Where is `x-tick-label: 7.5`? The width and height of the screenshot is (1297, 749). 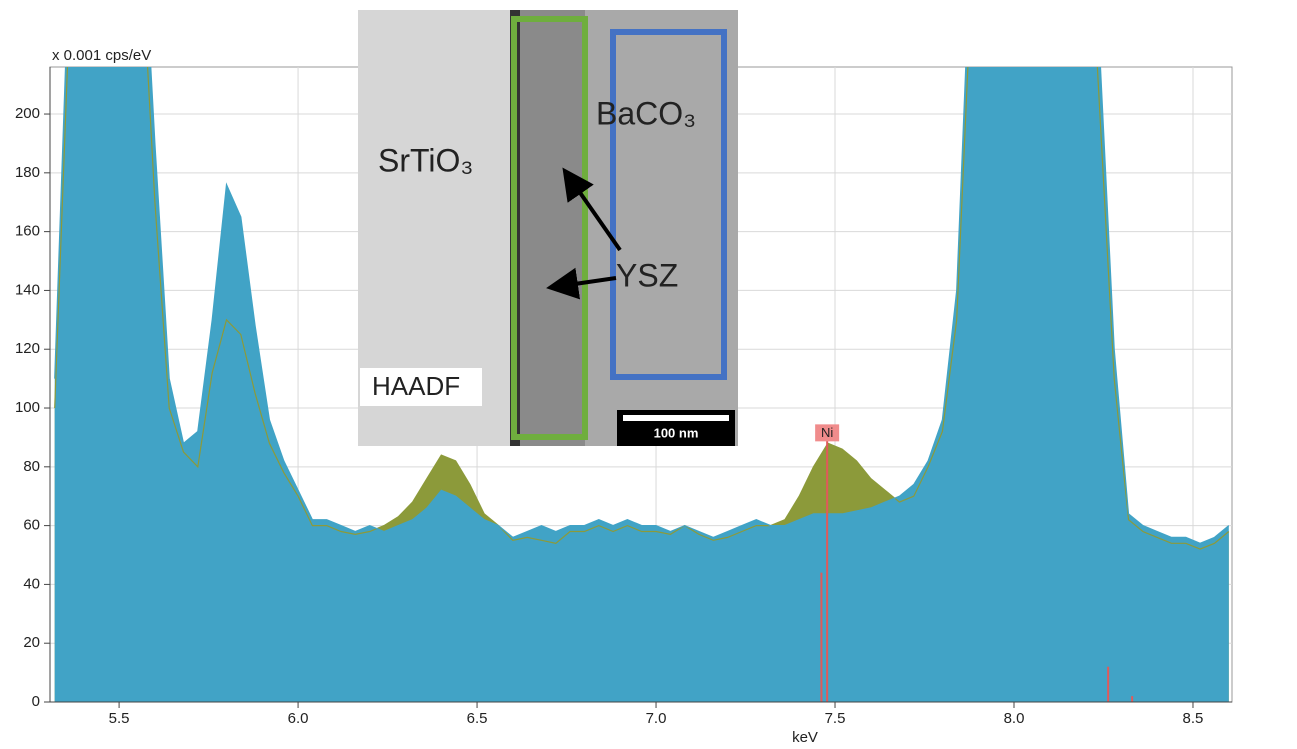
x-tick-label: 7.5 is located at coordinates (835, 718).